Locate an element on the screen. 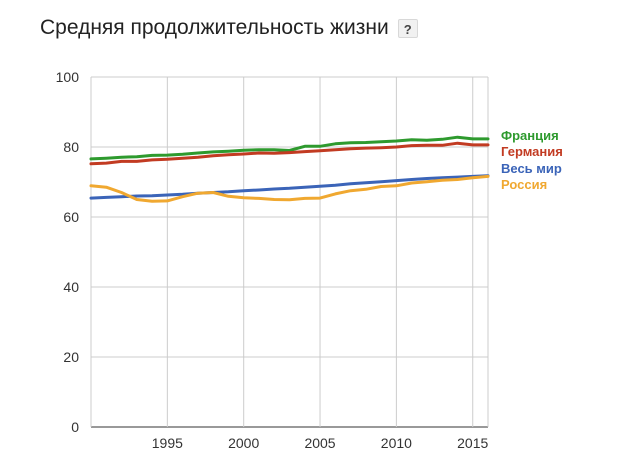  x-tick-label: 2010 is located at coordinates (396, 443).